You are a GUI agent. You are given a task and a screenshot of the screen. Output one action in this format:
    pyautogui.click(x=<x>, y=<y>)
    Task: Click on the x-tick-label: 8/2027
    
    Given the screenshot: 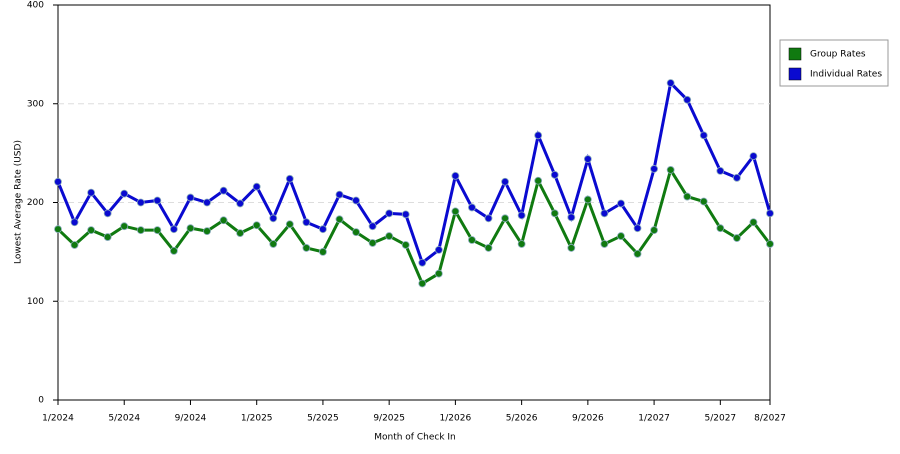 What is the action you would take?
    pyautogui.click(x=770, y=419)
    